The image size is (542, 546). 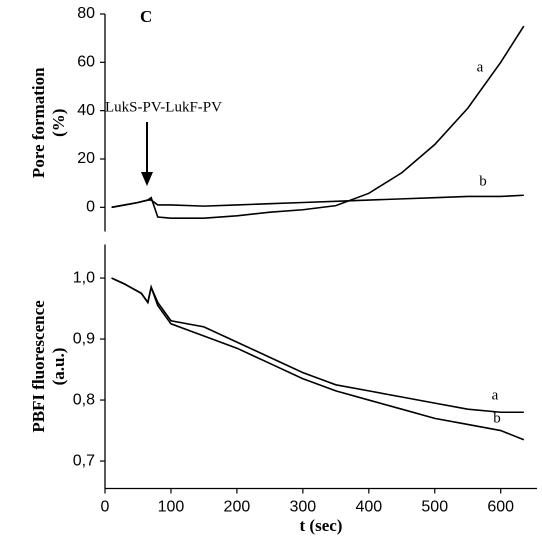 I want to click on x-tick-label: 200, so click(x=237, y=507).